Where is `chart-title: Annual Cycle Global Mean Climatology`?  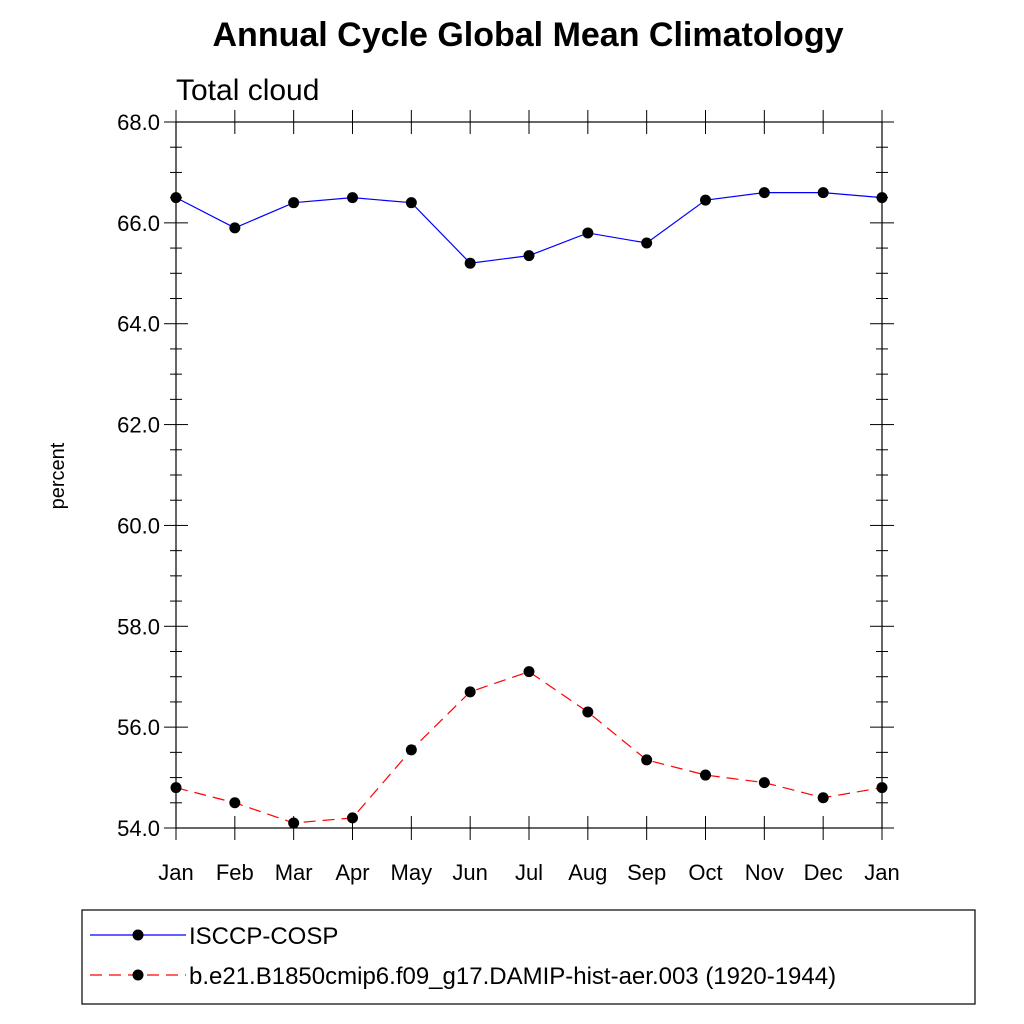 chart-title: Annual Cycle Global Mean Climatology is located at coordinates (528, 35).